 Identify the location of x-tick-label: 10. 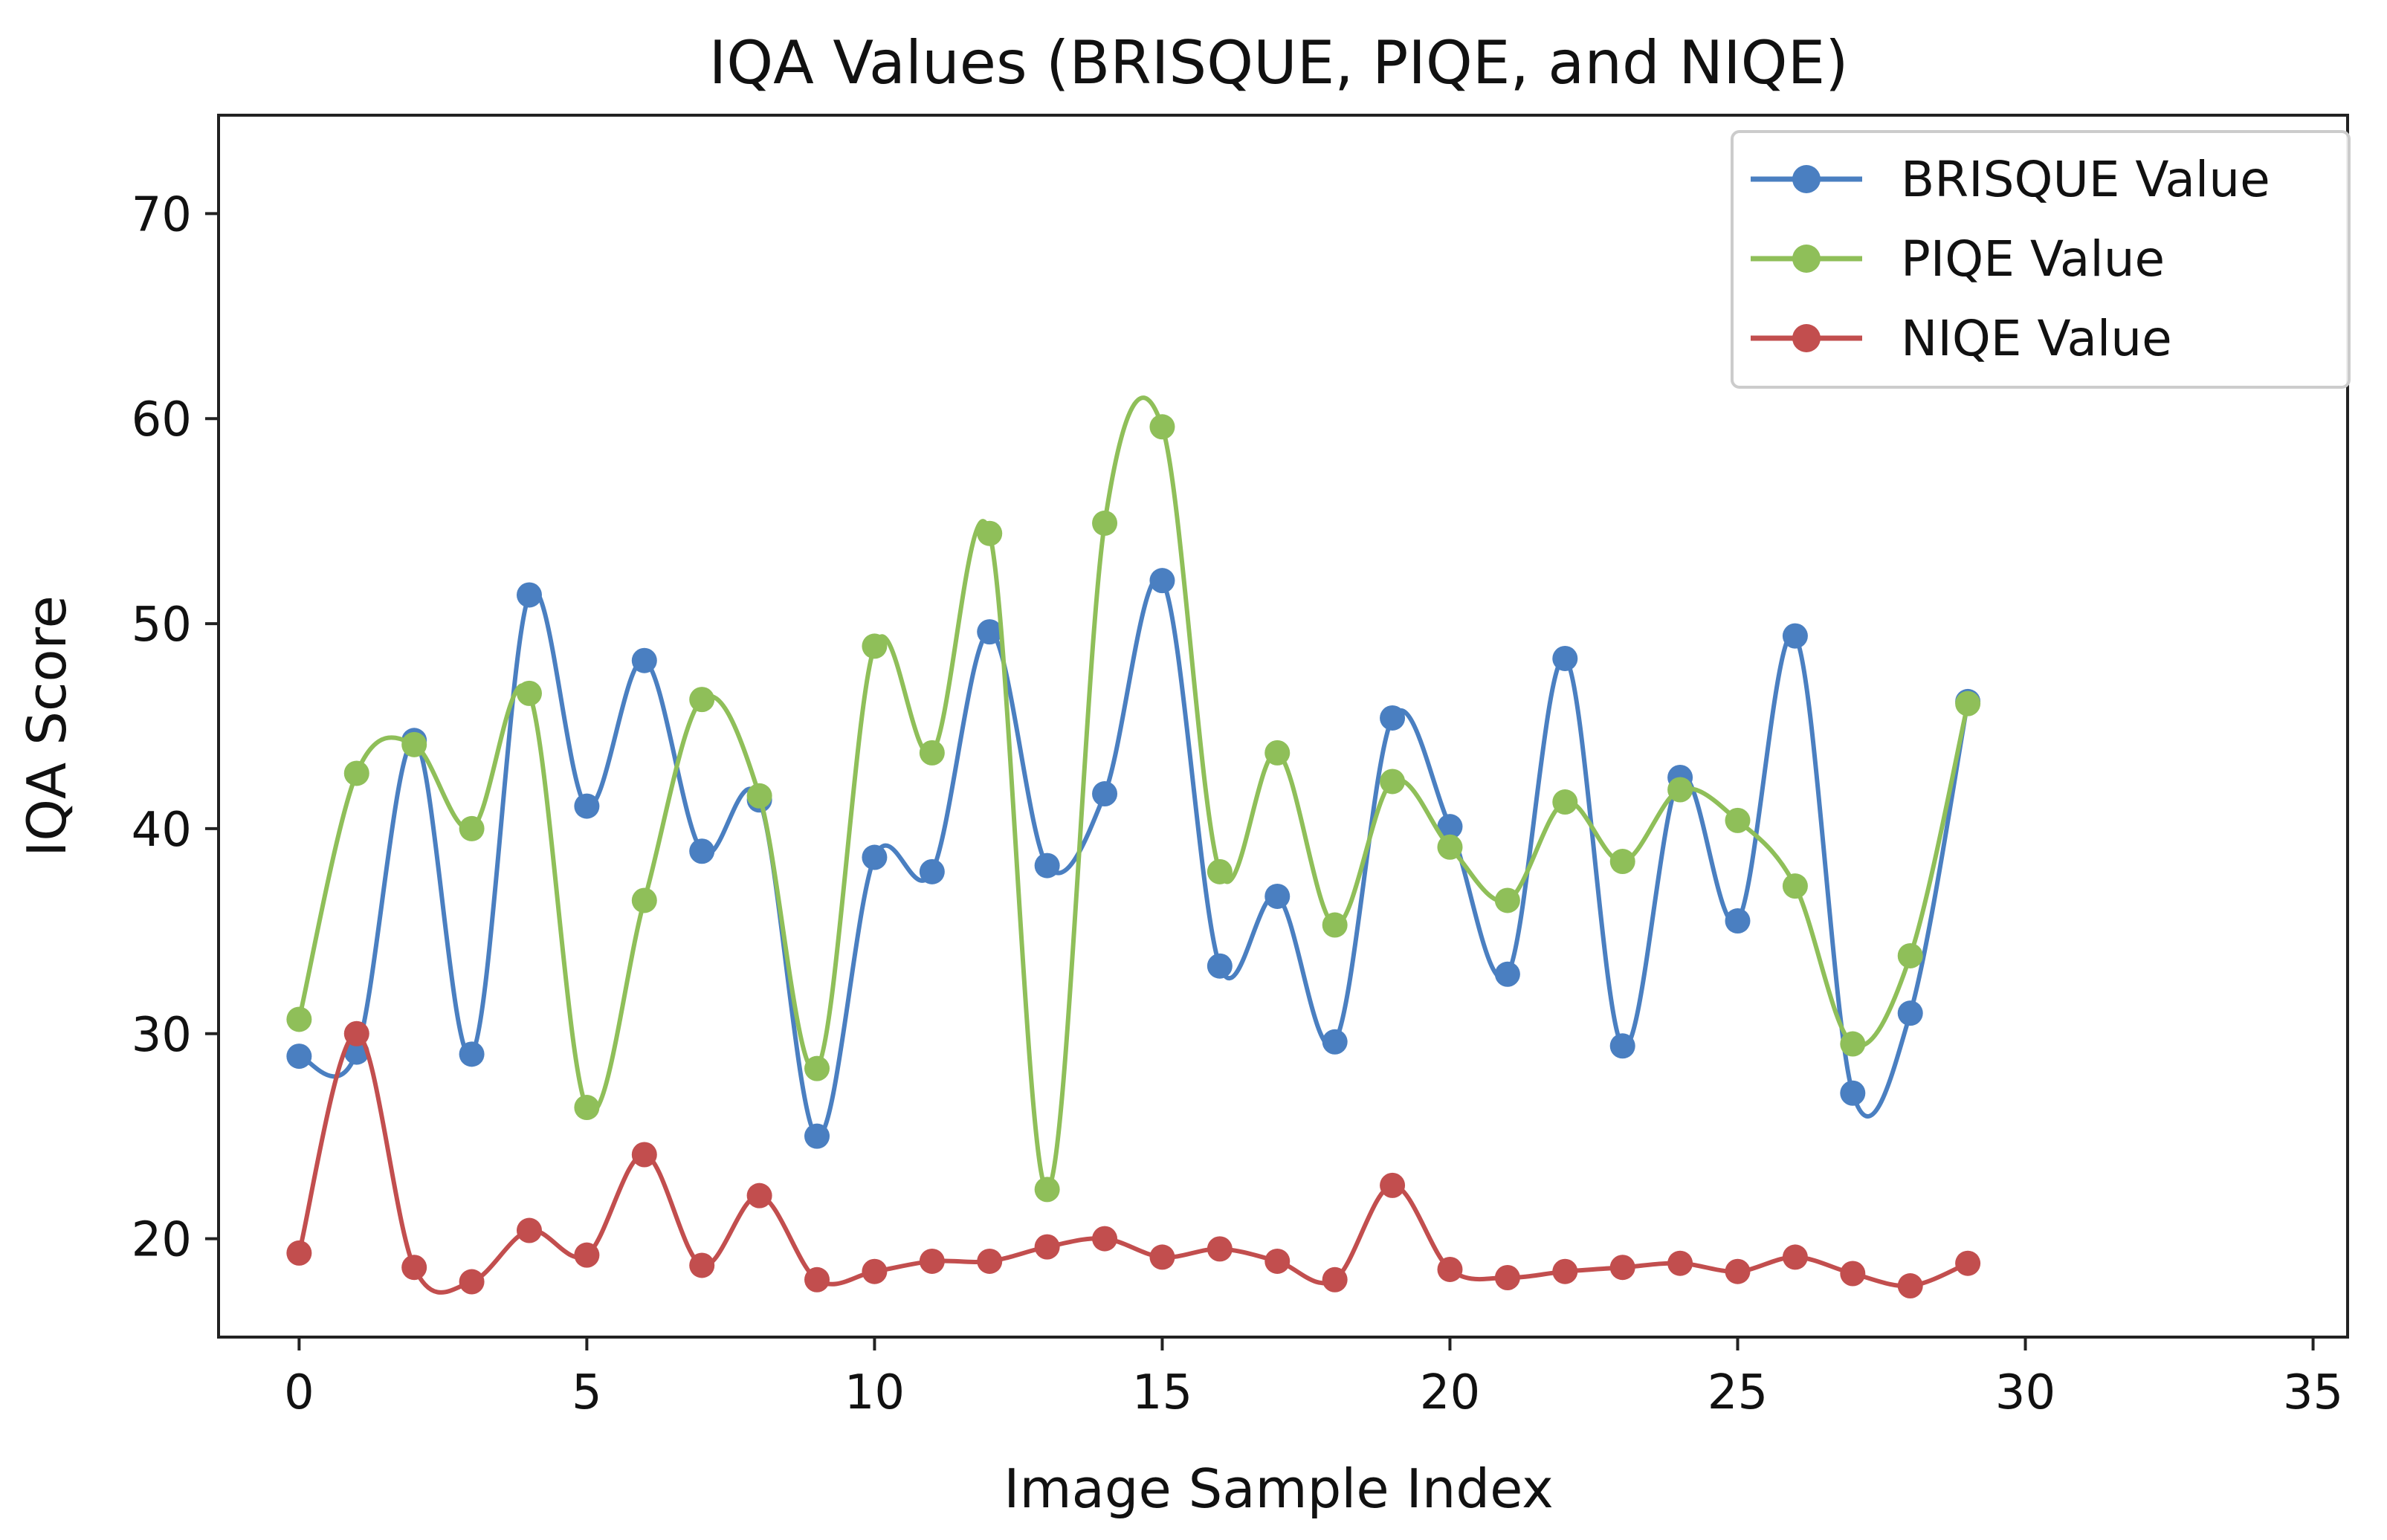
(874, 1392).